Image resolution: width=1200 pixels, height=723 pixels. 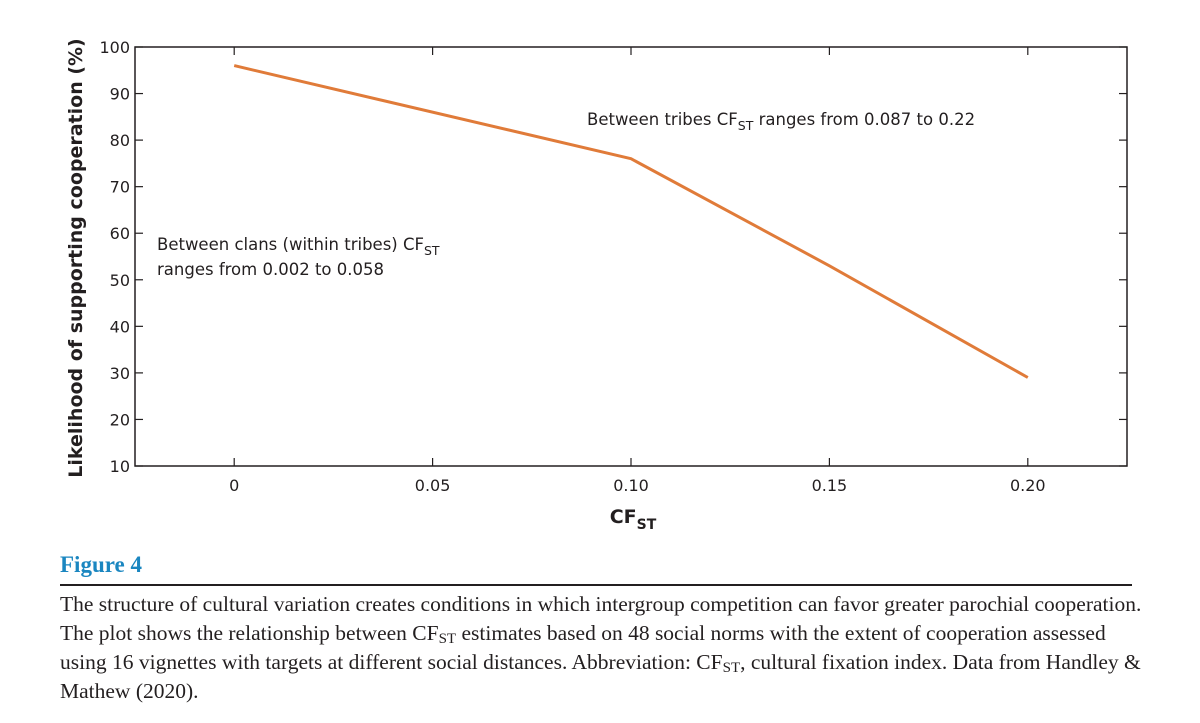 What do you see at coordinates (120, 419) in the screenshot?
I see `y-tick-label: 20` at bounding box center [120, 419].